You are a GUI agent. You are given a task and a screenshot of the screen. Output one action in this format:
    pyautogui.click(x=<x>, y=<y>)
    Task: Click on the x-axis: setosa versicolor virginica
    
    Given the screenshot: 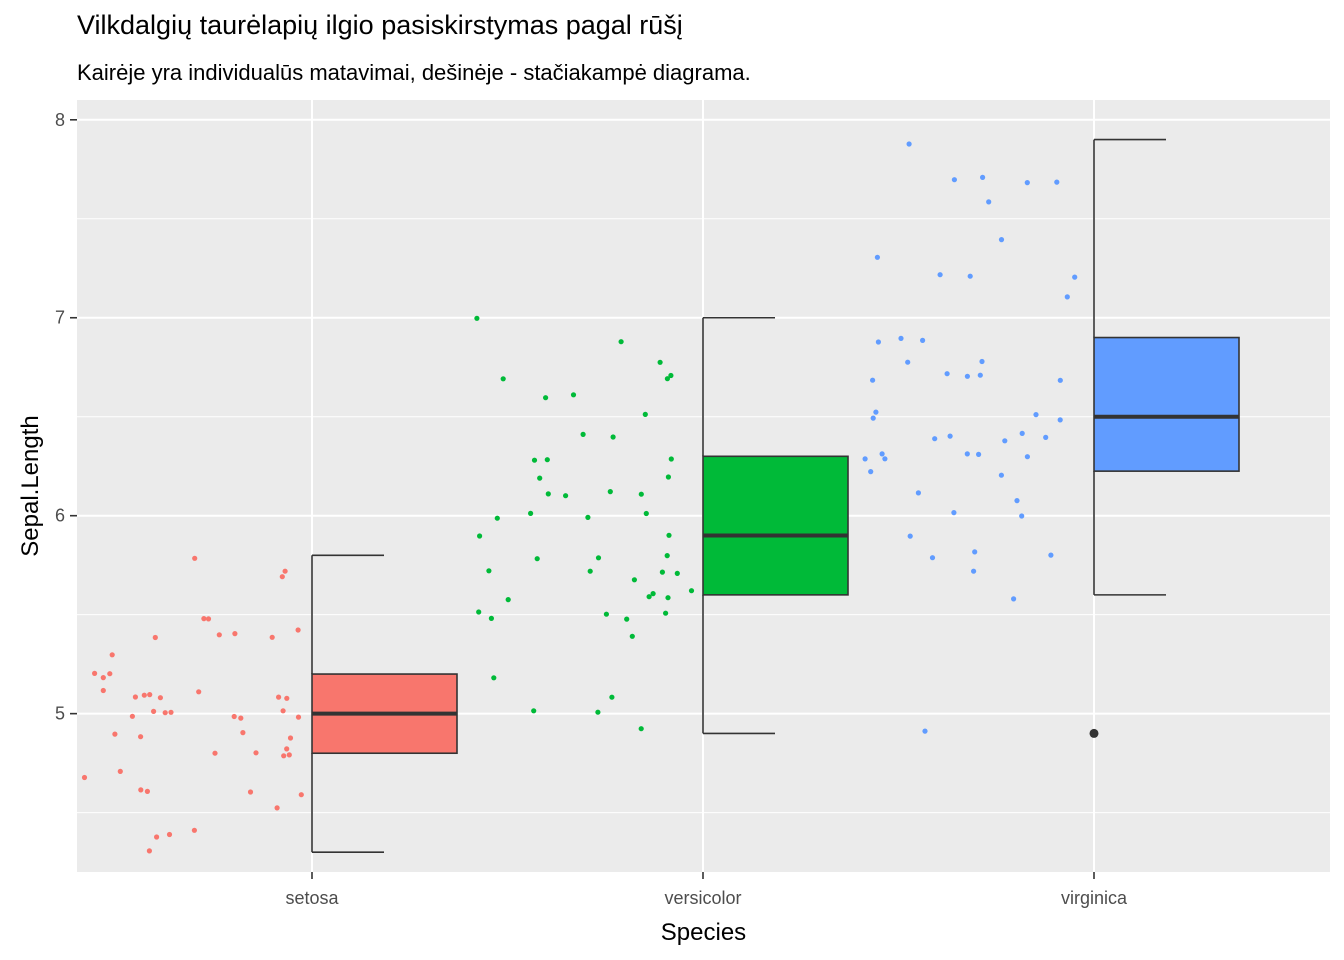 What is the action you would take?
    pyautogui.click(x=706, y=890)
    